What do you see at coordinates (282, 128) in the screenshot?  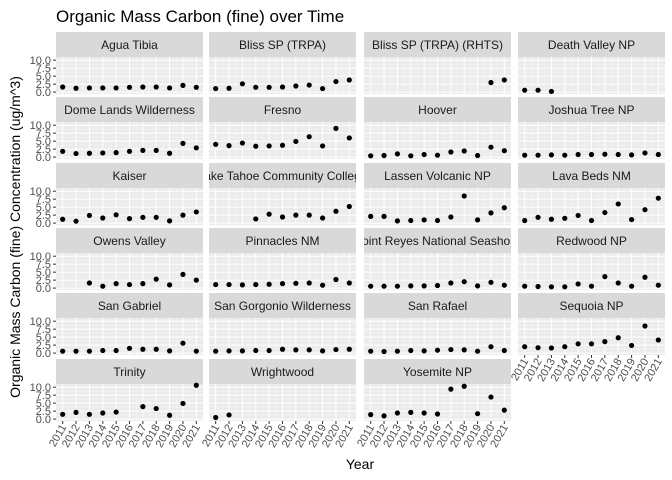 I see `facet-fresno: Fresno` at bounding box center [282, 128].